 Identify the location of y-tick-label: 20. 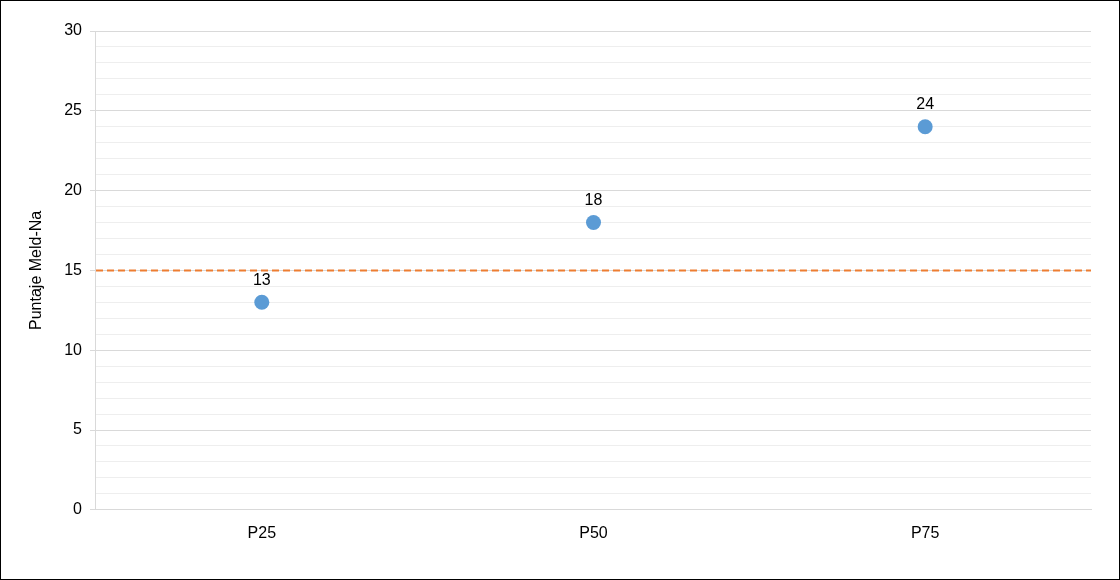
(73, 190).